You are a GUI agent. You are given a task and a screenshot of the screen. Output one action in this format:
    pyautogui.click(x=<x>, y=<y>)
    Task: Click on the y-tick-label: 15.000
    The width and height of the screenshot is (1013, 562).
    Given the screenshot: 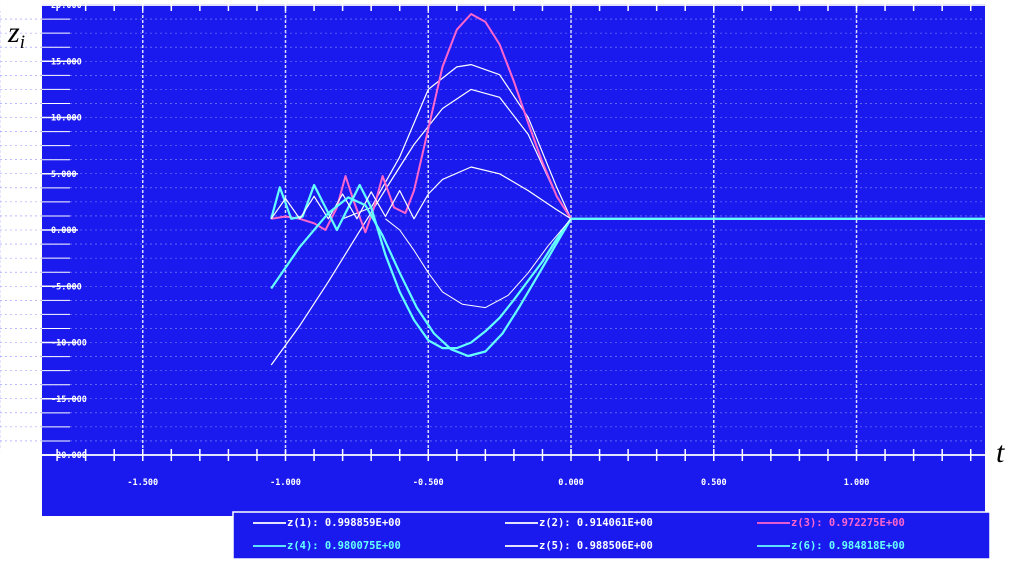 What is the action you would take?
    pyautogui.click(x=66, y=62)
    